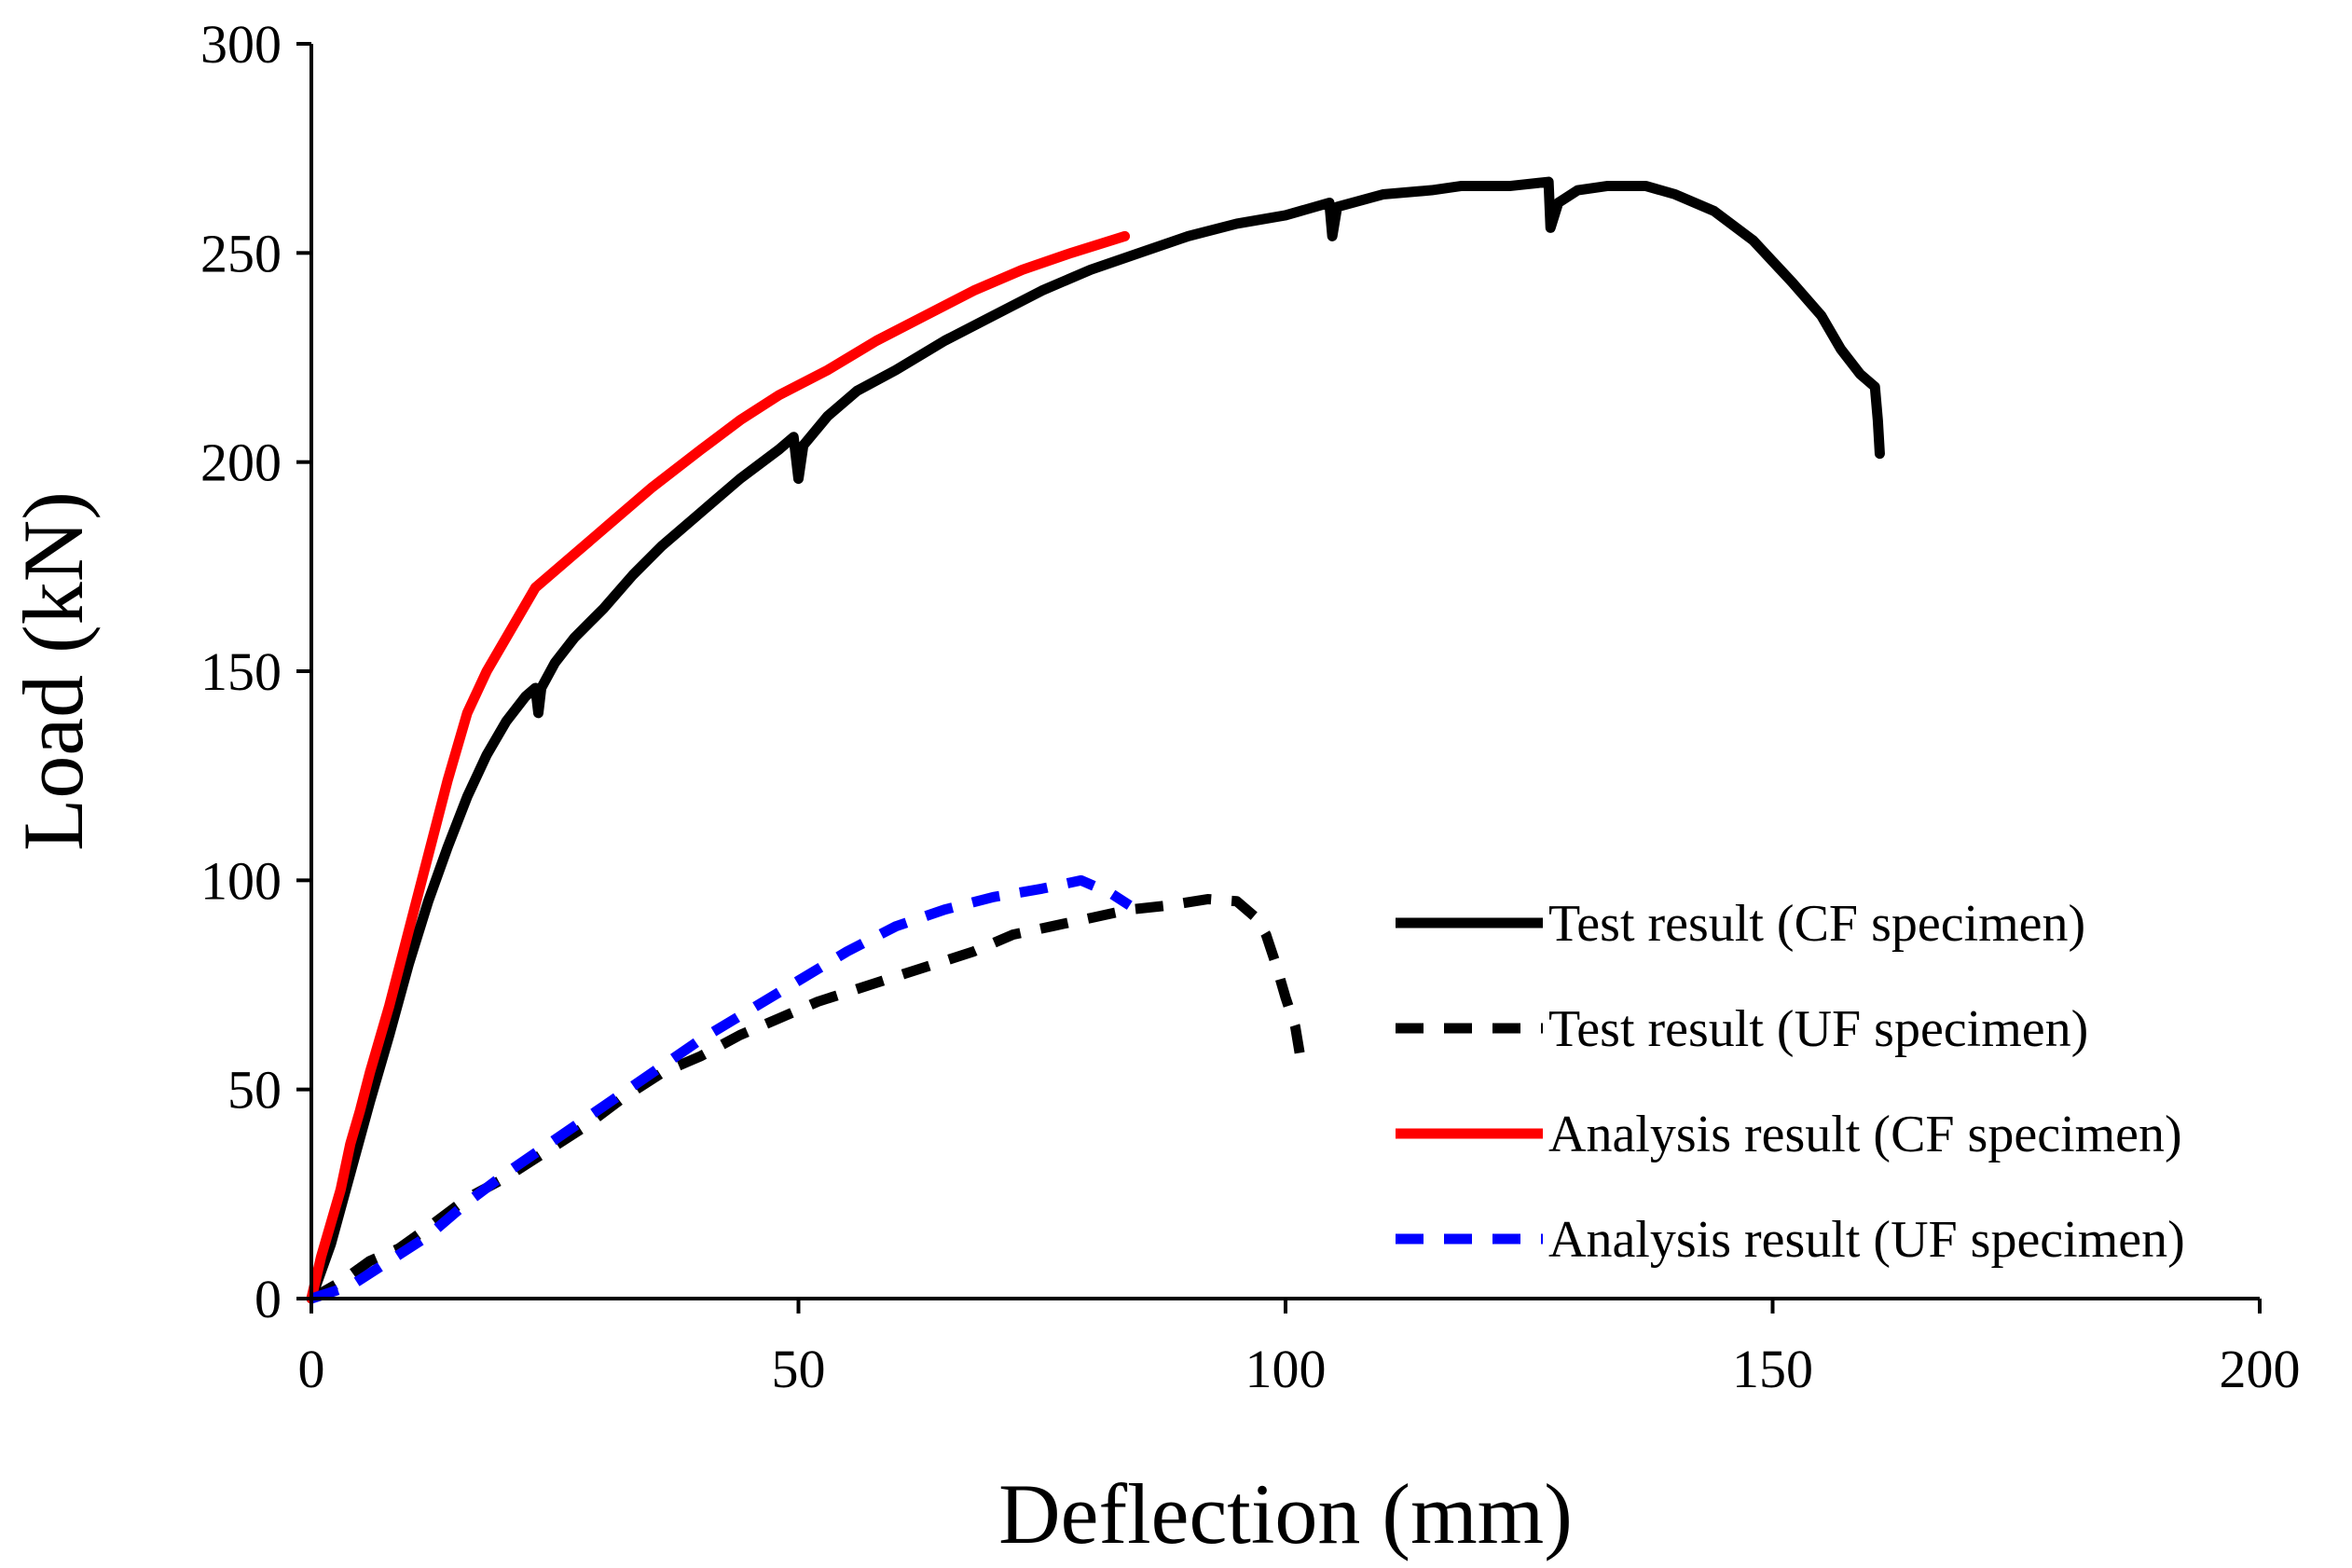 Image resolution: width=2352 pixels, height=1568 pixels. Describe the element at coordinates (311, 1369) in the screenshot. I see `x-tick-label: 0` at that location.